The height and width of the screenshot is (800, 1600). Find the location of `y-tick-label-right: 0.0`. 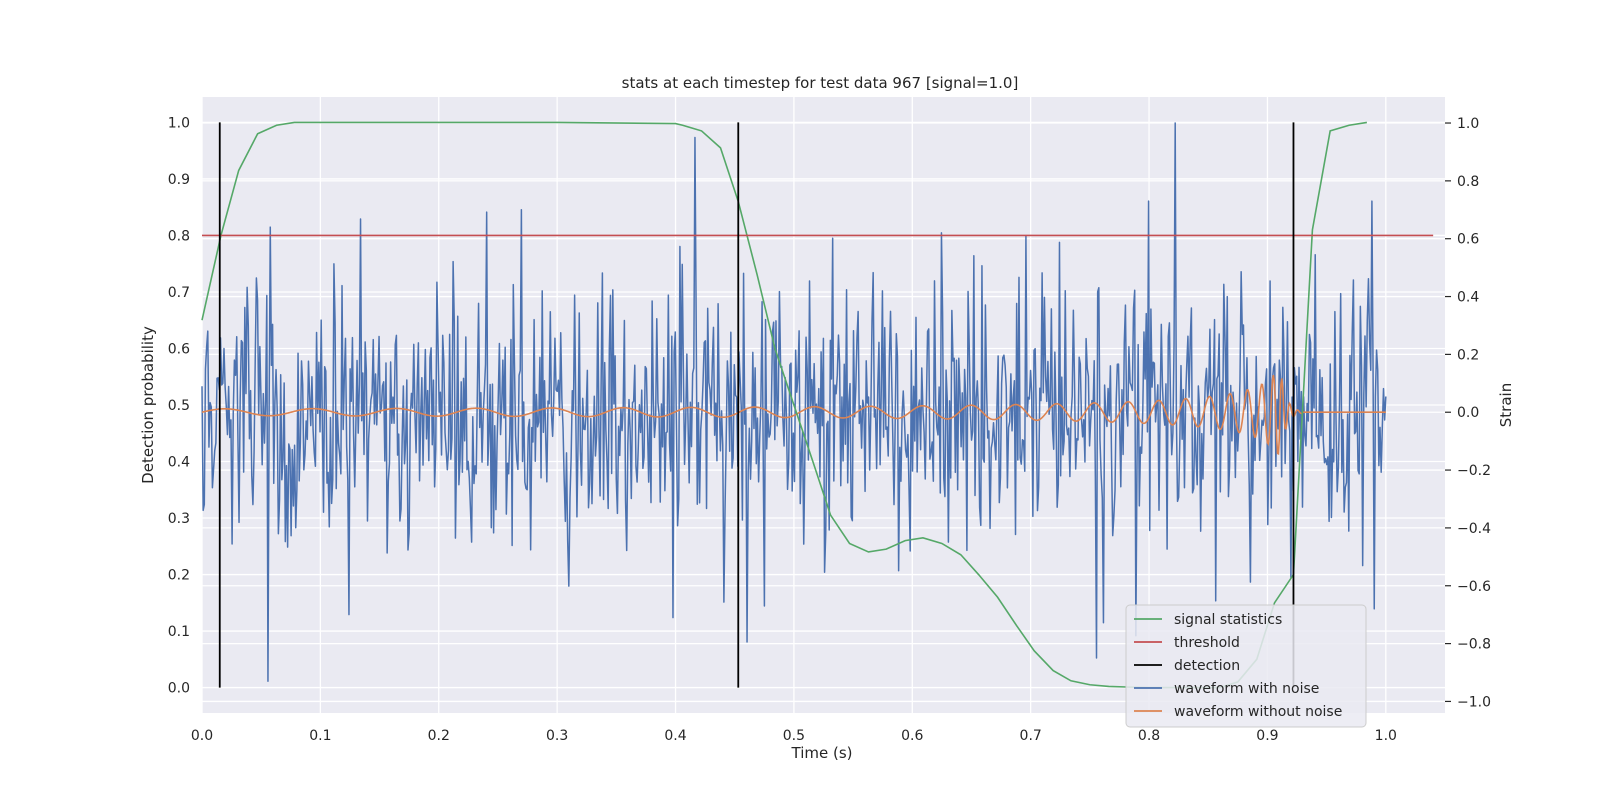

y-tick-label-right: 0.0 is located at coordinates (1468, 413).